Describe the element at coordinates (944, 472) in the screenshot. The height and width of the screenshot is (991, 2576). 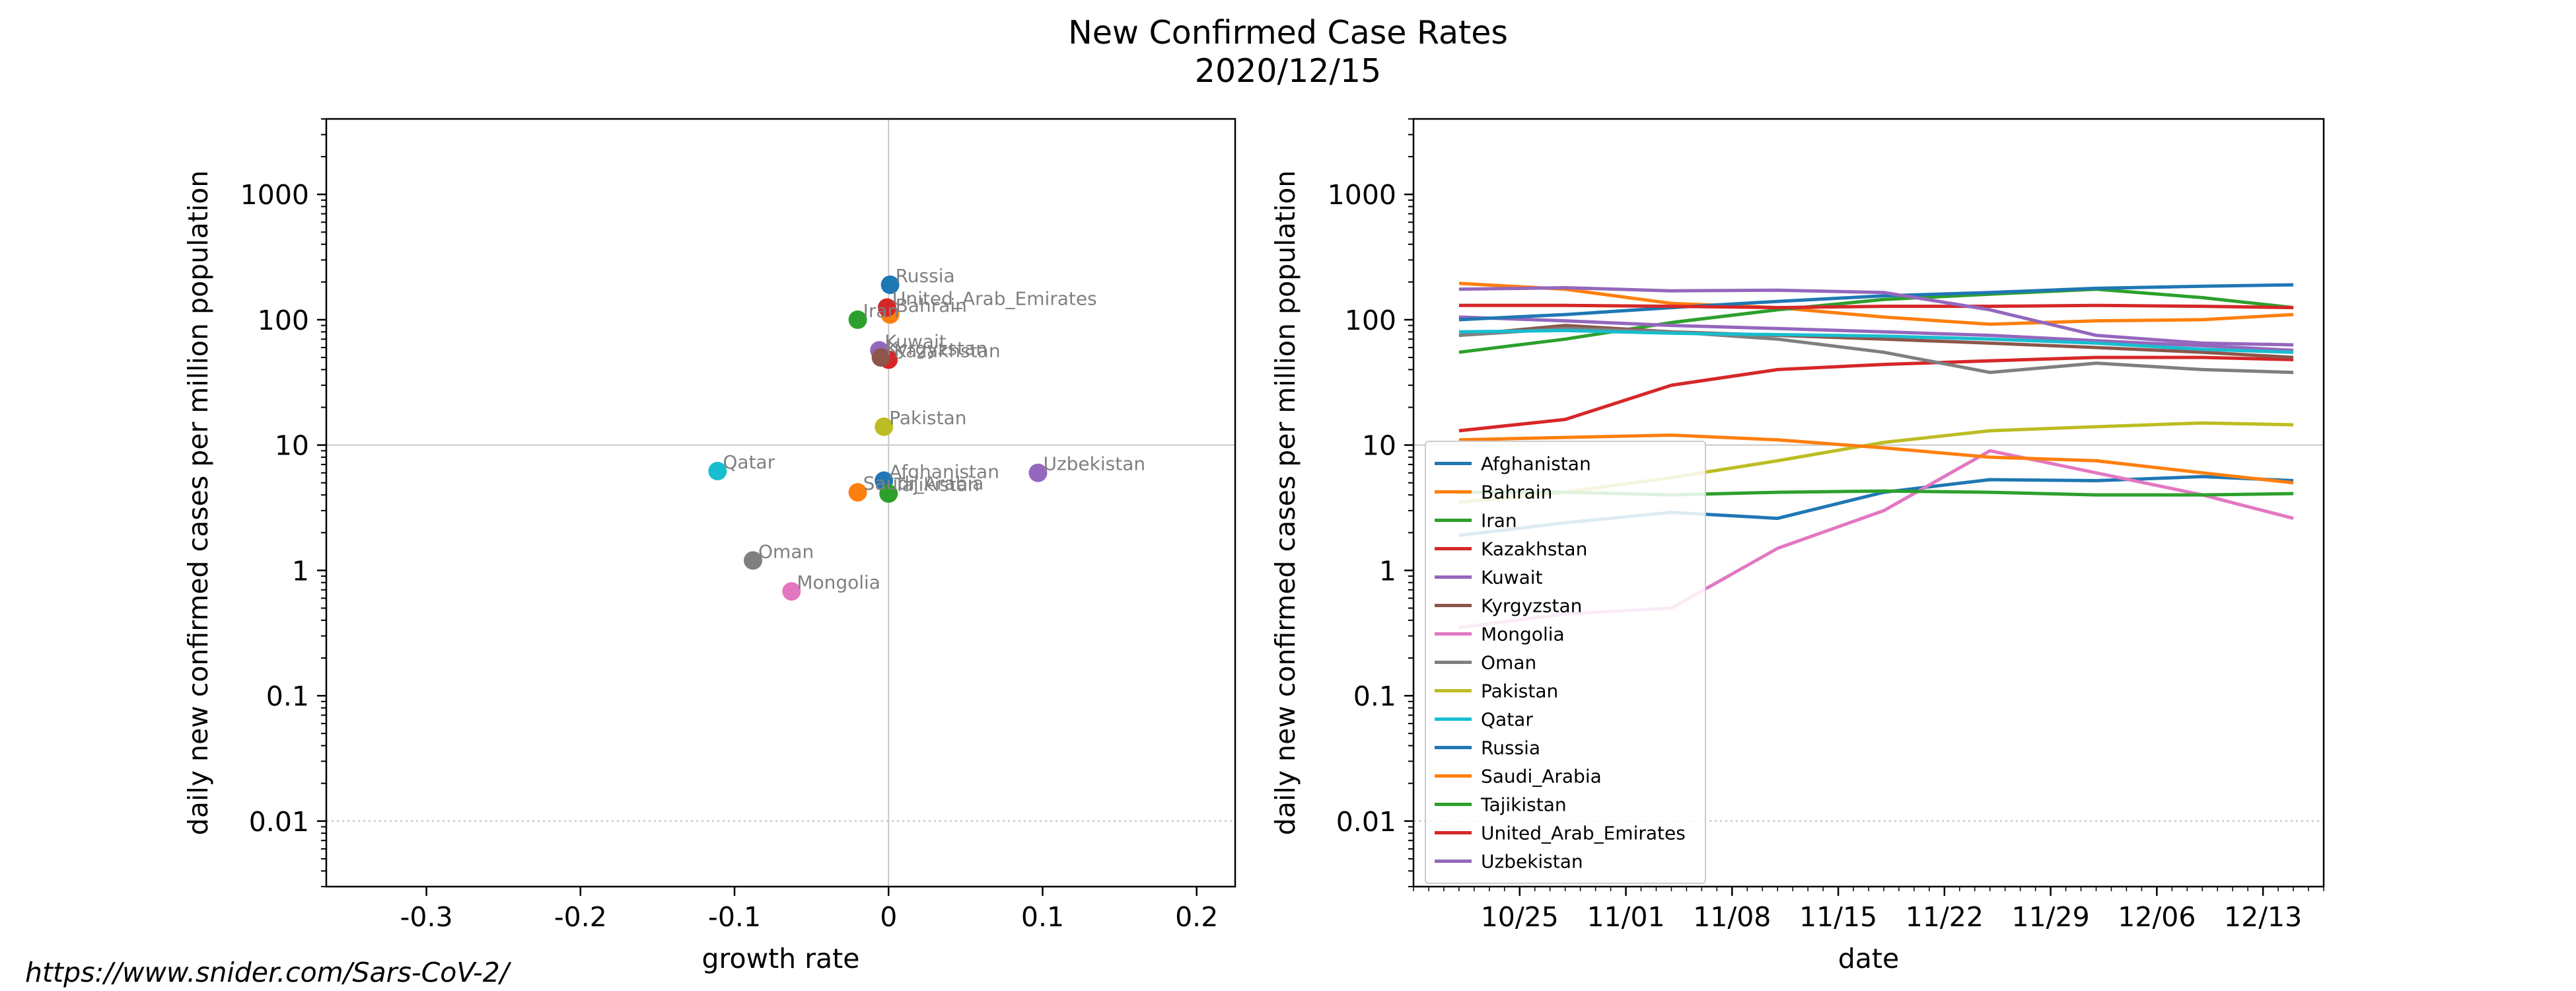
I see `point-label: Afghanistan` at that location.